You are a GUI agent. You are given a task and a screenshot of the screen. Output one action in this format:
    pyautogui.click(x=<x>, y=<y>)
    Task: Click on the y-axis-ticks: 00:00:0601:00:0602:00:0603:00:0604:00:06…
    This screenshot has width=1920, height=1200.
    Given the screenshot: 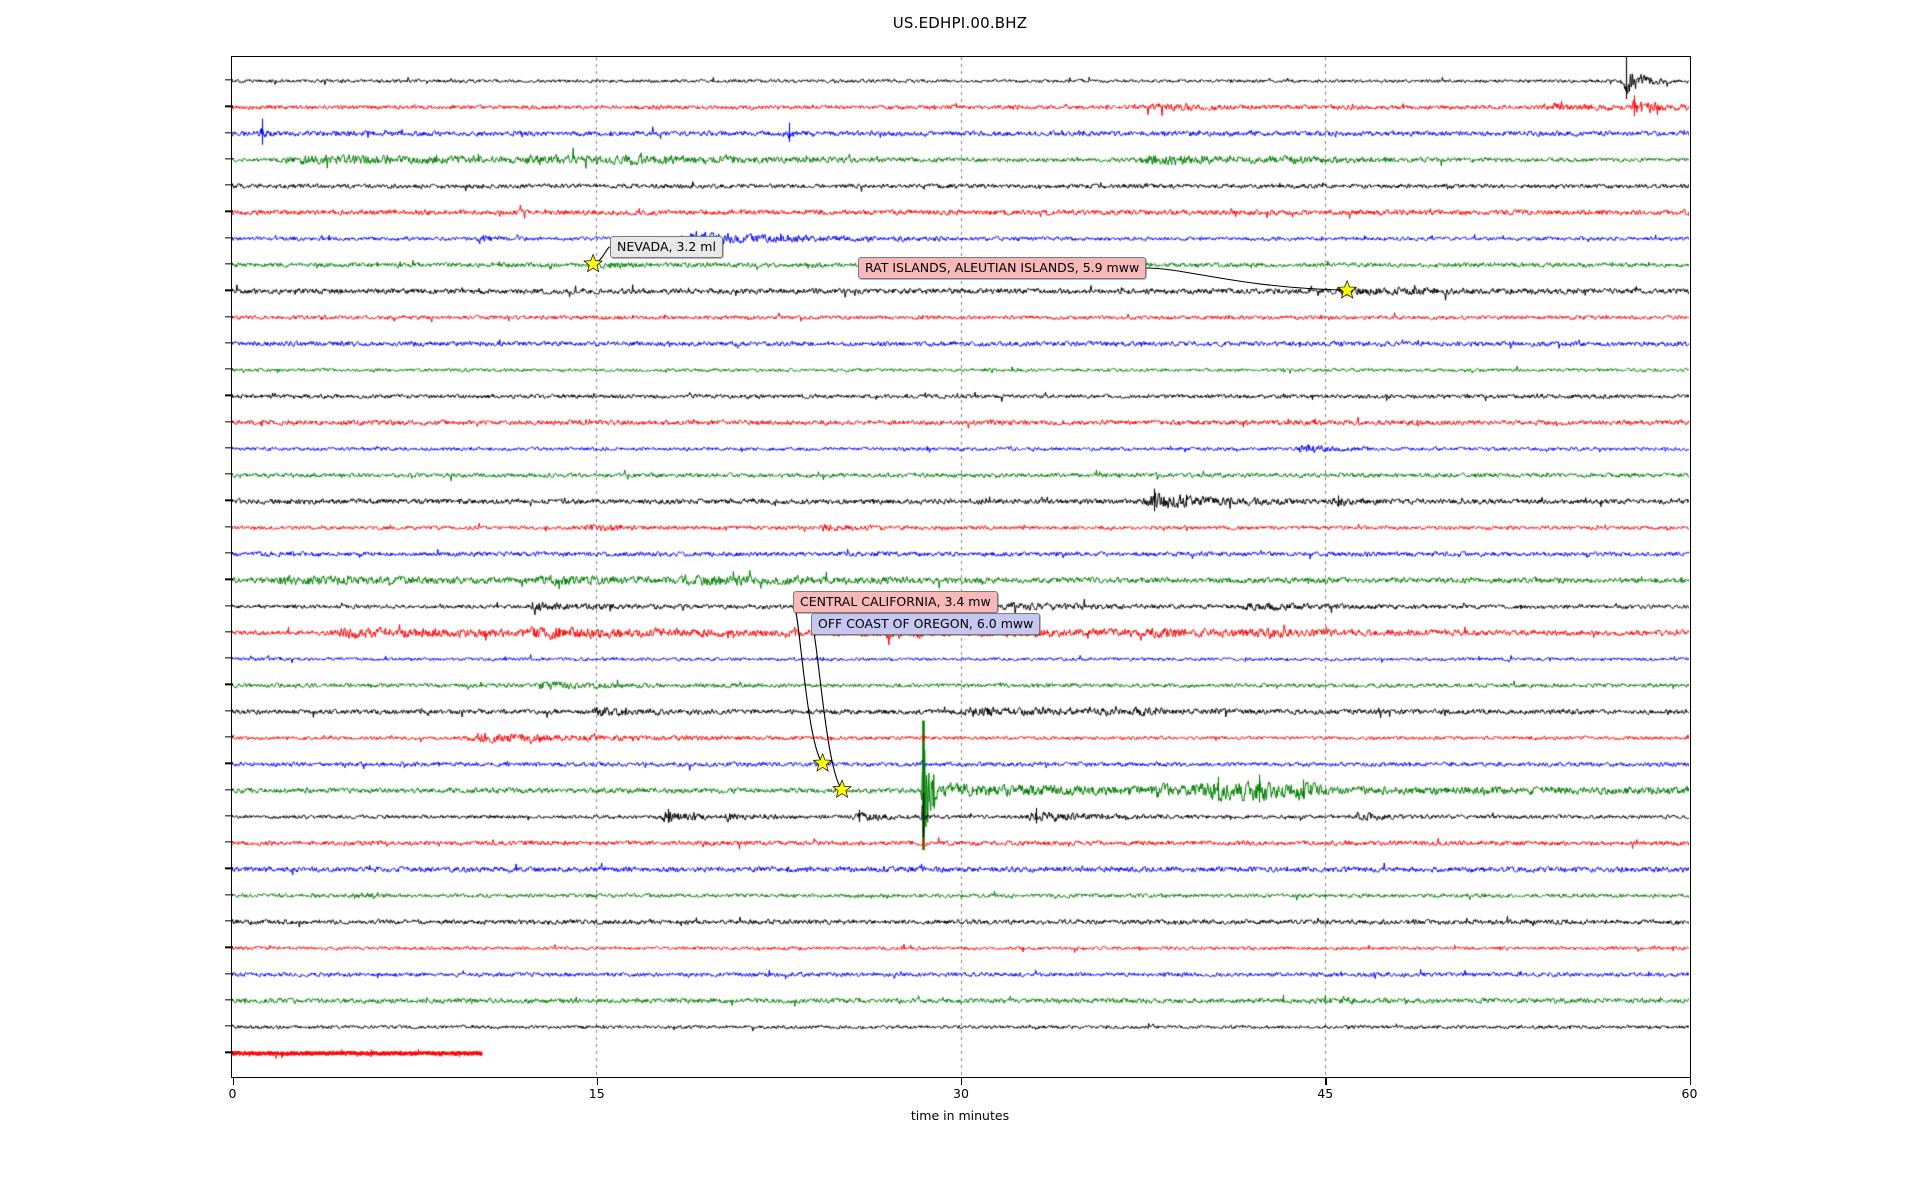 What is the action you would take?
    pyautogui.click(x=116, y=600)
    